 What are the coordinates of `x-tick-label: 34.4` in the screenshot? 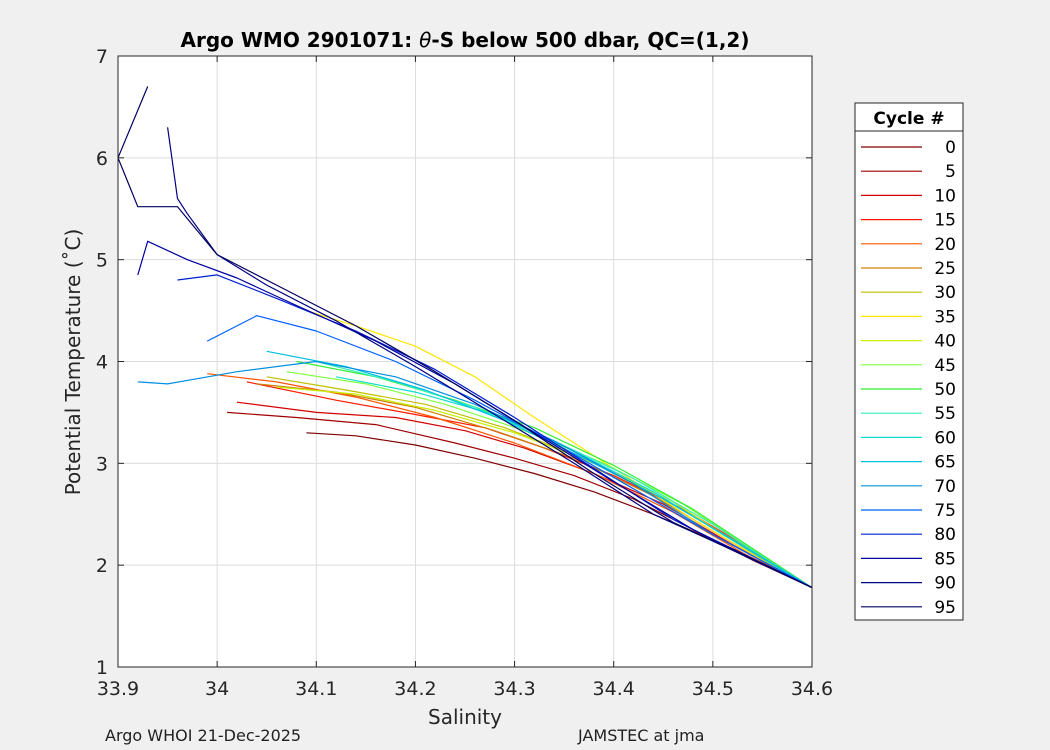 It's located at (614, 689).